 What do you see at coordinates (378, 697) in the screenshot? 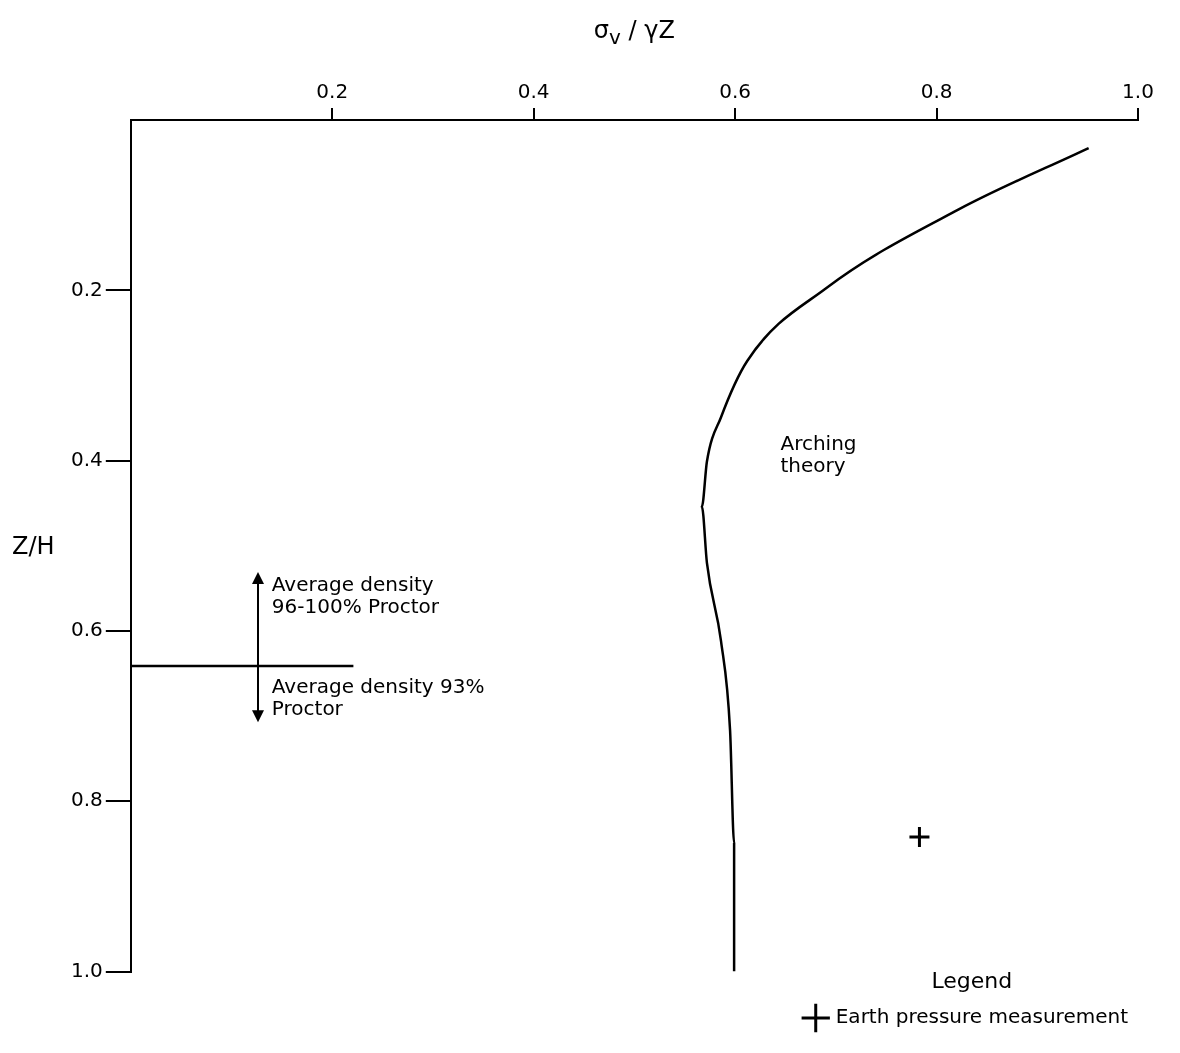
I see `annotation: Average density 93% Proctor` at bounding box center [378, 697].